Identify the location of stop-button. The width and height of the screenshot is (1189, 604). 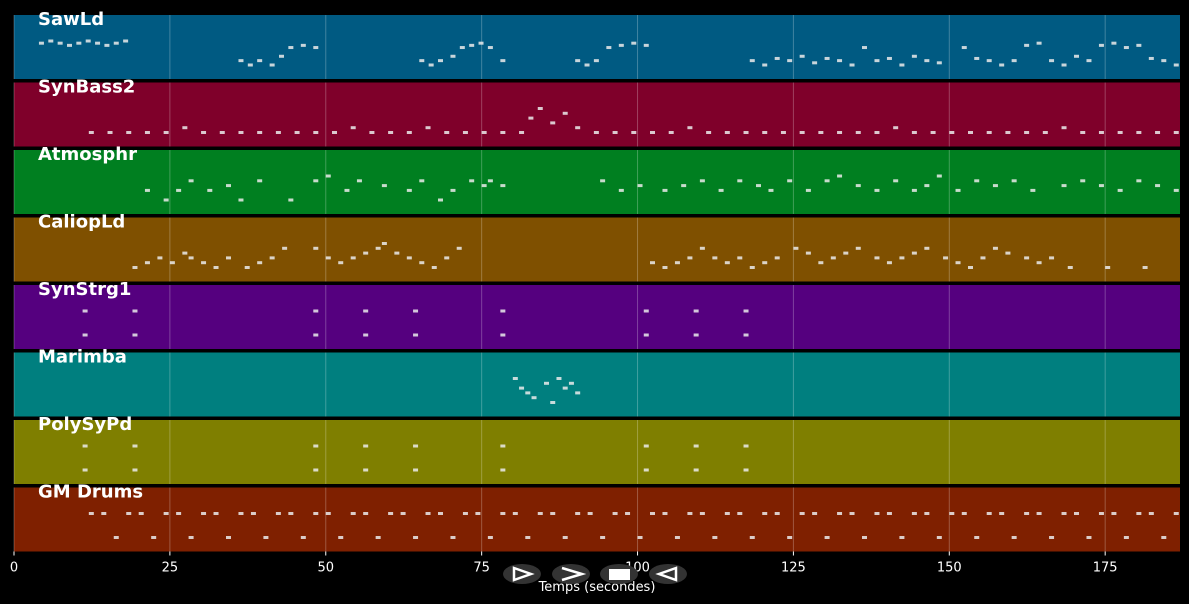
(619, 574).